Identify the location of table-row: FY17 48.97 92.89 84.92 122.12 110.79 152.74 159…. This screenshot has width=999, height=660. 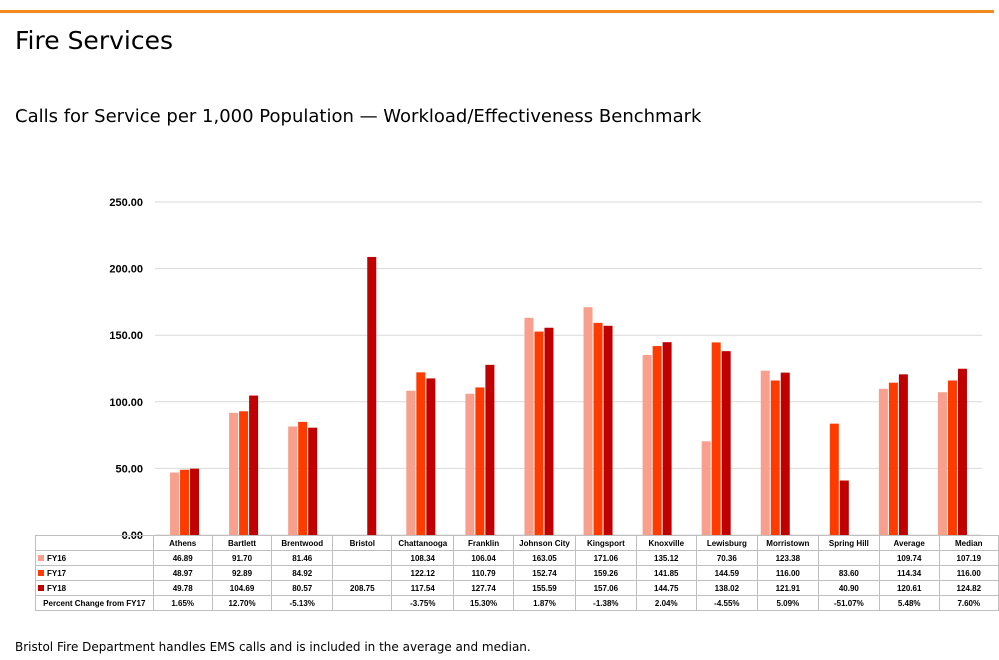
(517, 573).